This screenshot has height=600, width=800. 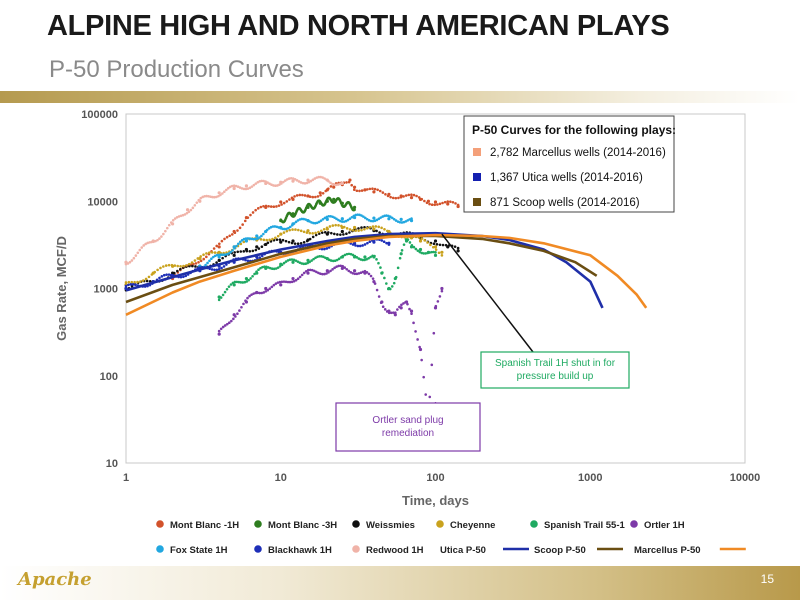 I want to click on y-axis-label: Gas Rate, MCF/D, so click(x=61, y=288).